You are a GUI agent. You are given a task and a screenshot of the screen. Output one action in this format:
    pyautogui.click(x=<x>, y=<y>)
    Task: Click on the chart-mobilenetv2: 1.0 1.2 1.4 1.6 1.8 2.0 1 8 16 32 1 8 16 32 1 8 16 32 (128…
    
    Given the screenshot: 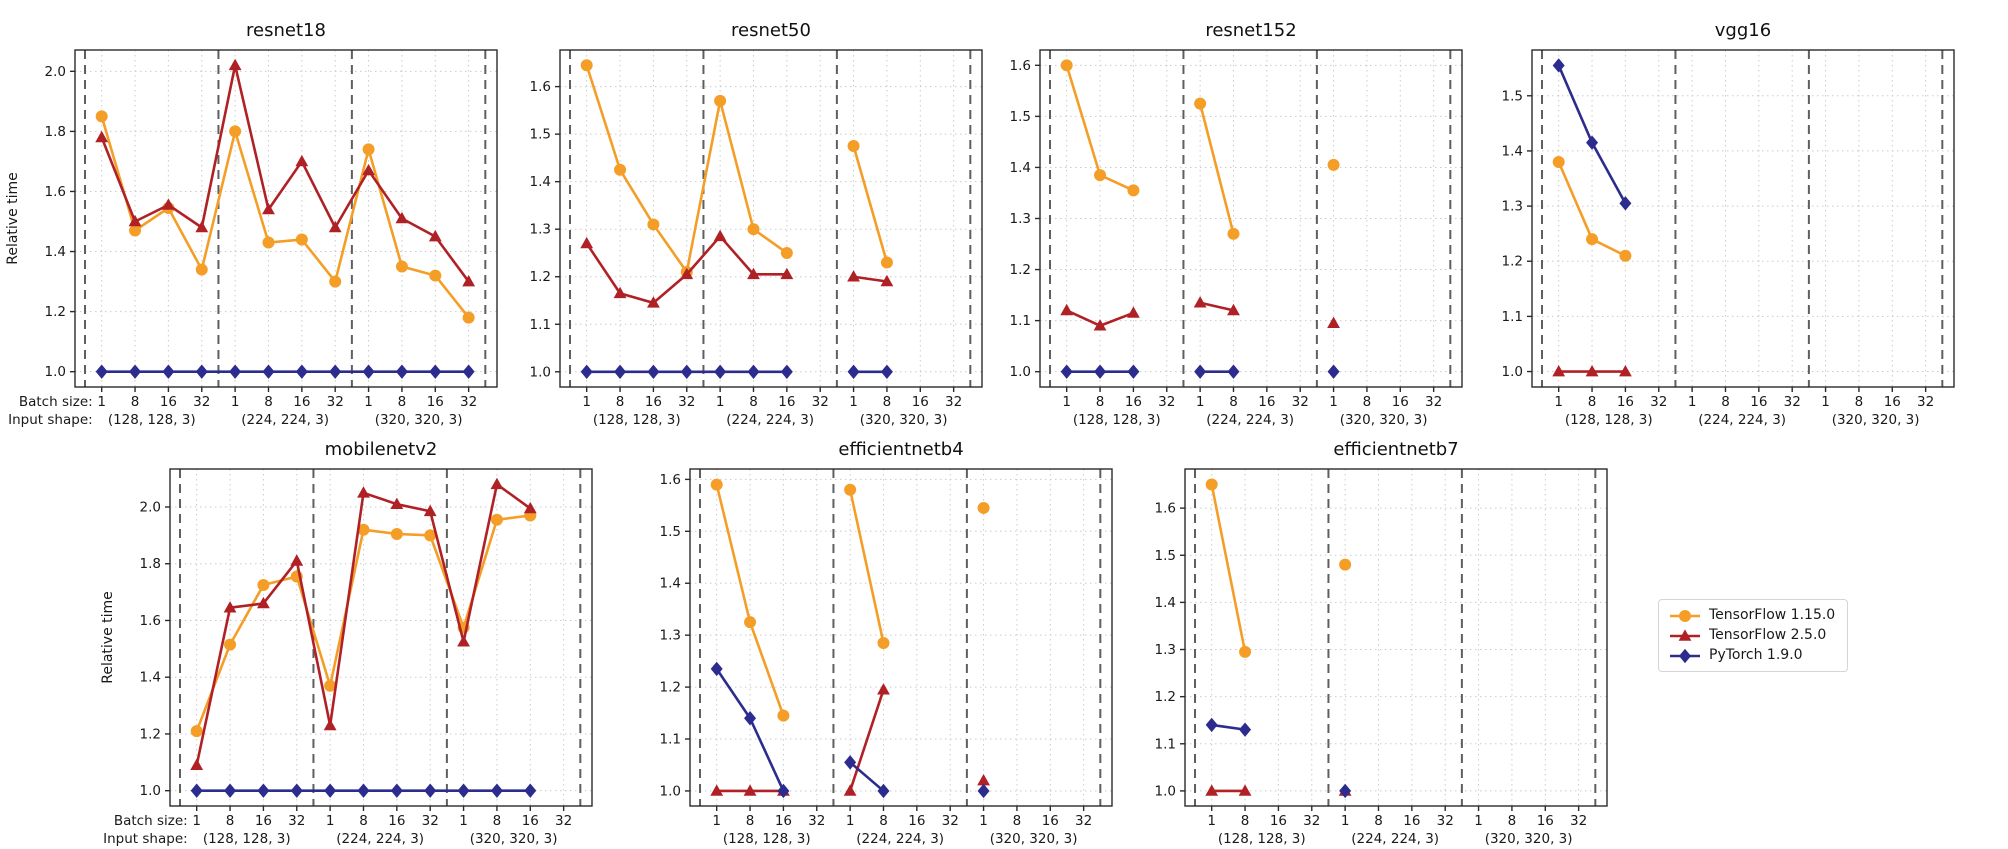 What is the action you would take?
    pyautogui.click(x=346, y=643)
    